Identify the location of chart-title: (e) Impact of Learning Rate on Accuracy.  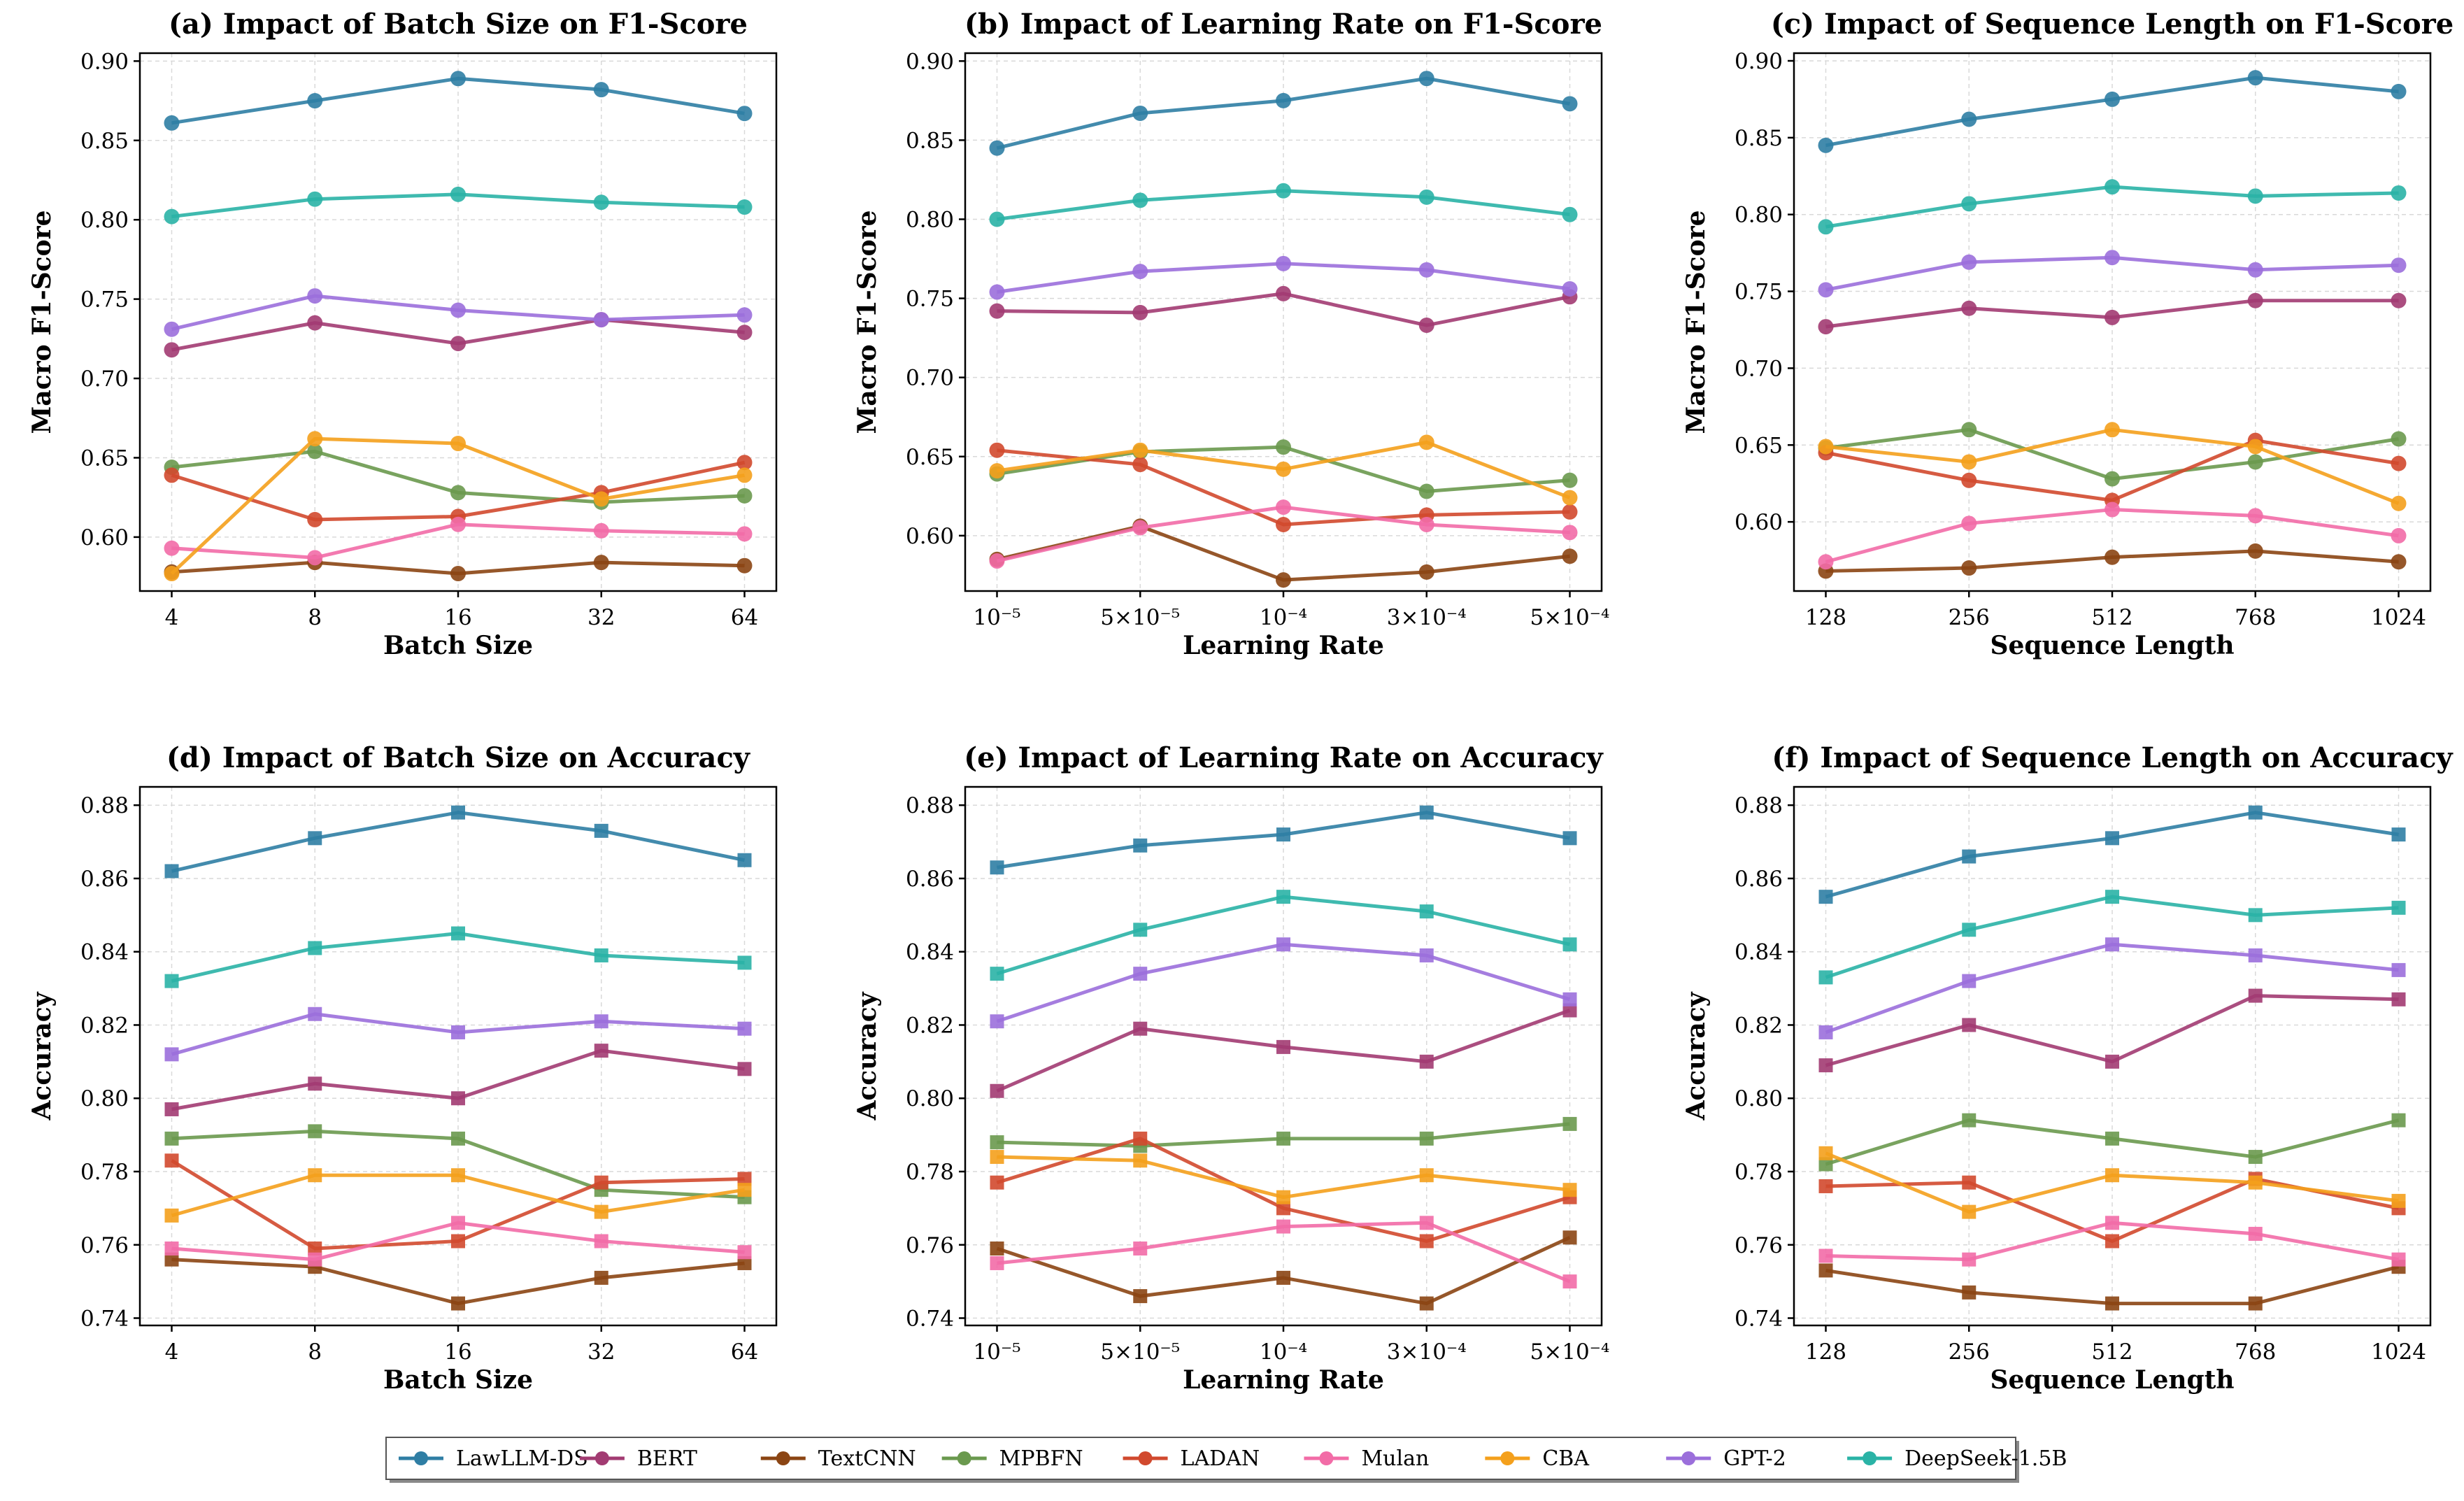
(1284, 757).